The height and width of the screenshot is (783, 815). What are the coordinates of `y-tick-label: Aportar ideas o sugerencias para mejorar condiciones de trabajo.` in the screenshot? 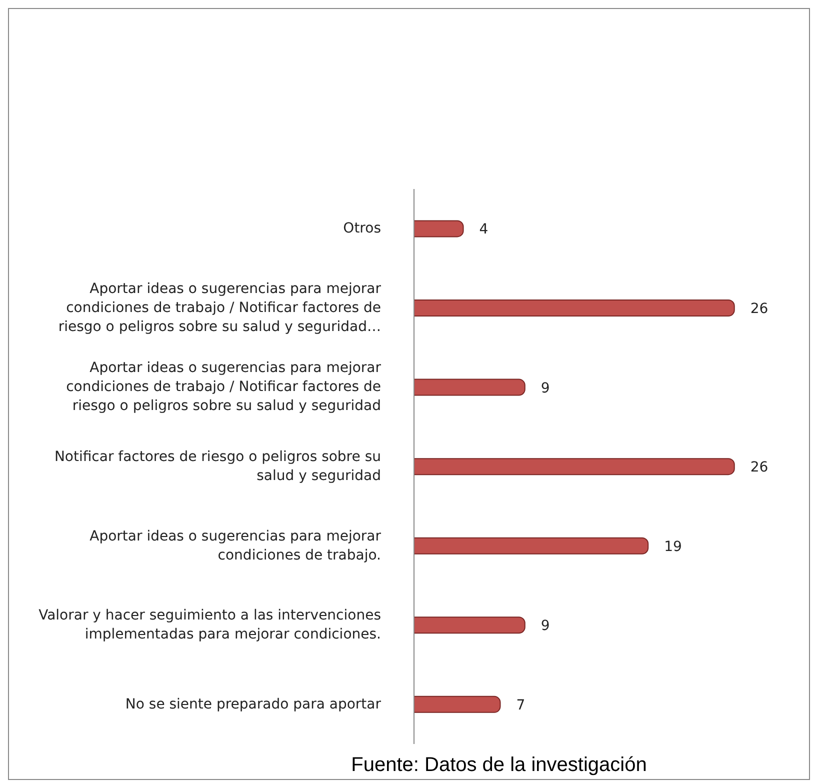 It's located at (236, 546).